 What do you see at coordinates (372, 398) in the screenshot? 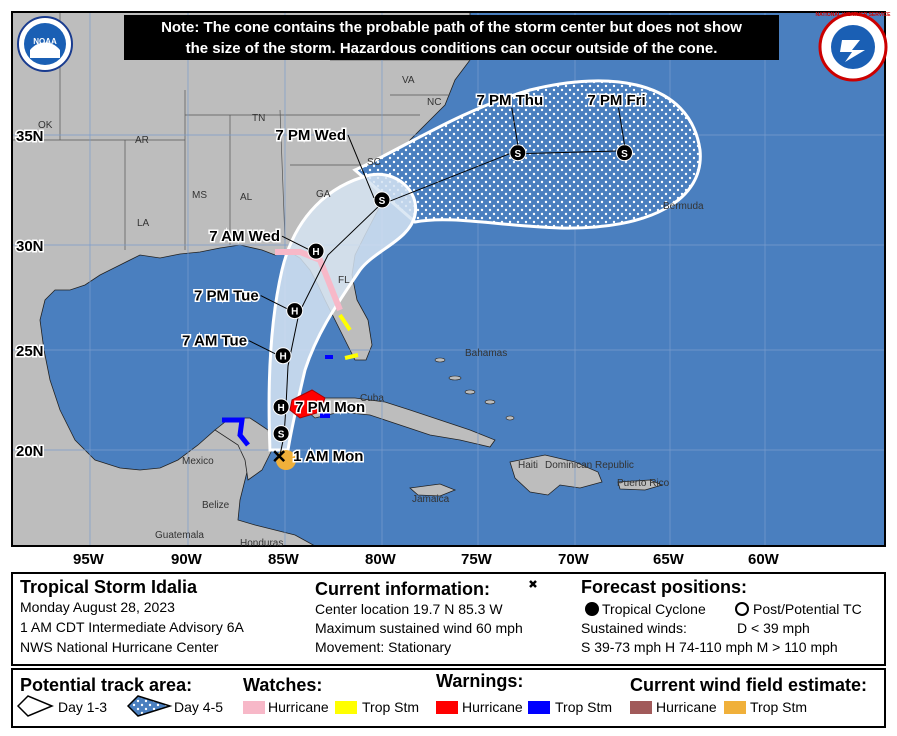
I see `place-label: Cuba` at bounding box center [372, 398].